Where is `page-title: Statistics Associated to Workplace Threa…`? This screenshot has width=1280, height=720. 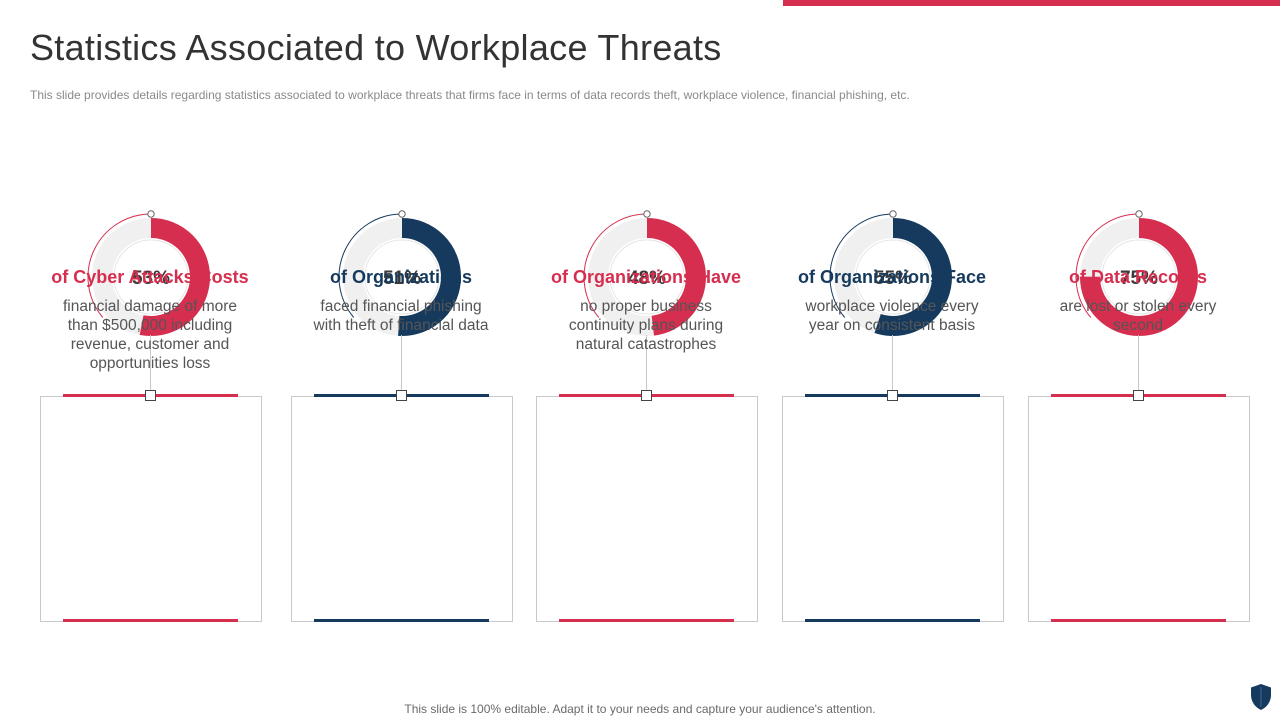 page-title: Statistics Associated to Workplace Threa… is located at coordinates (376, 47).